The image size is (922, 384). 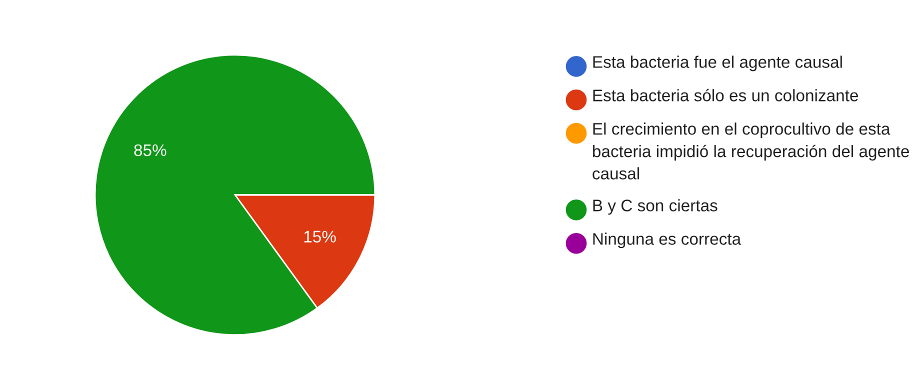 What do you see at coordinates (655, 207) in the screenshot?
I see `legend-label: B y C son ciertas` at bounding box center [655, 207].